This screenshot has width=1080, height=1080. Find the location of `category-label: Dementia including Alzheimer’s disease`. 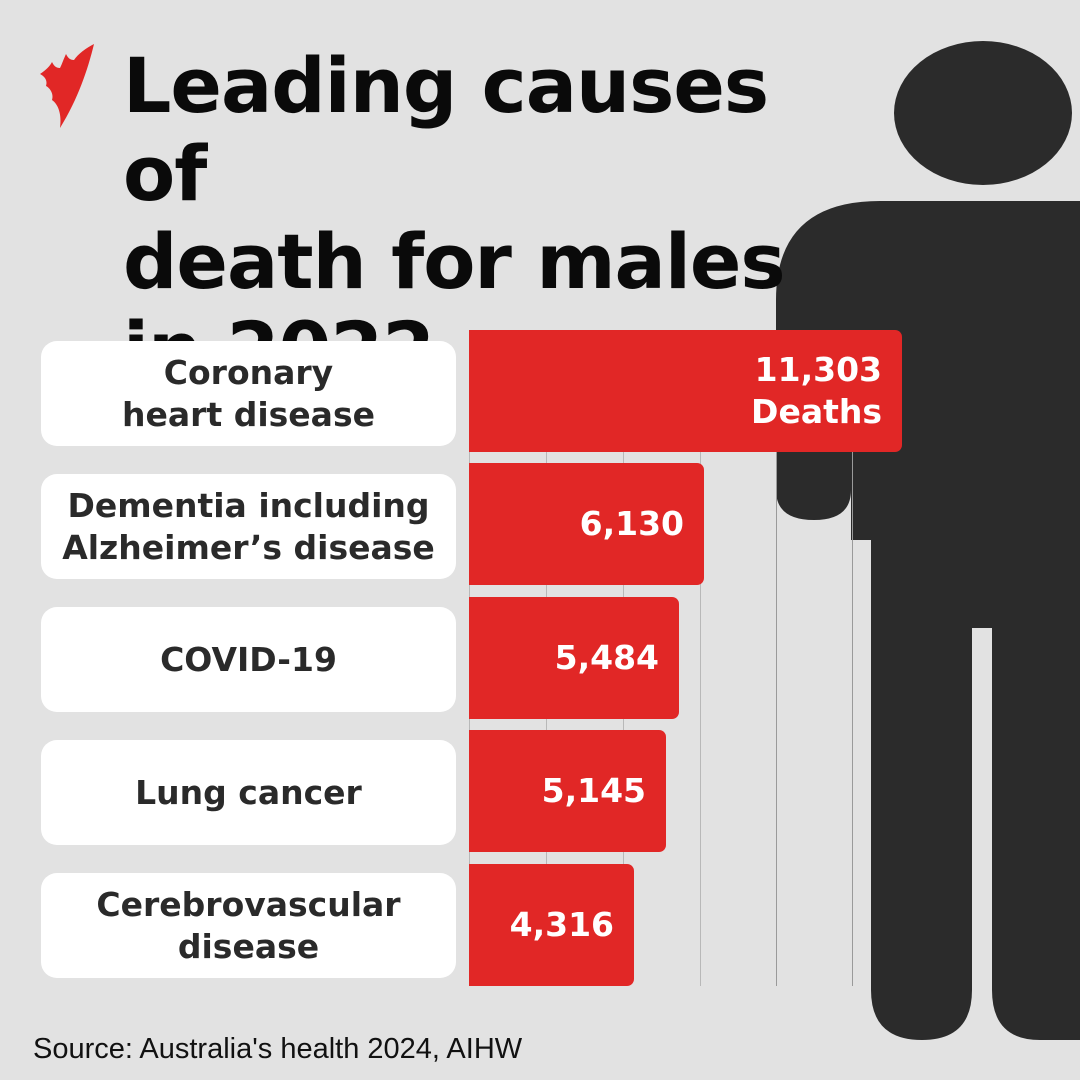

category-label: Dementia including Alzheimer’s disease is located at coordinates (248, 526).